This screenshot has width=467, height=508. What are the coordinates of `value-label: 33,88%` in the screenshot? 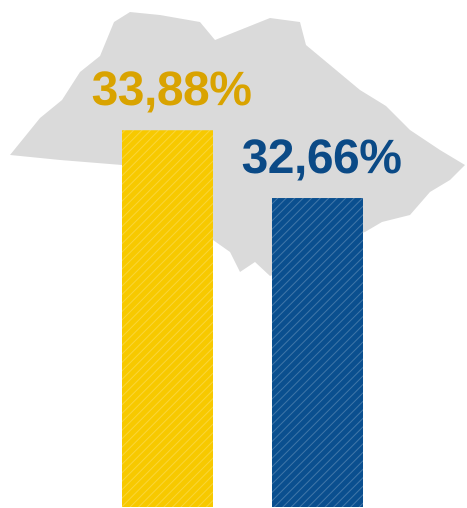 It's located at (172, 89).